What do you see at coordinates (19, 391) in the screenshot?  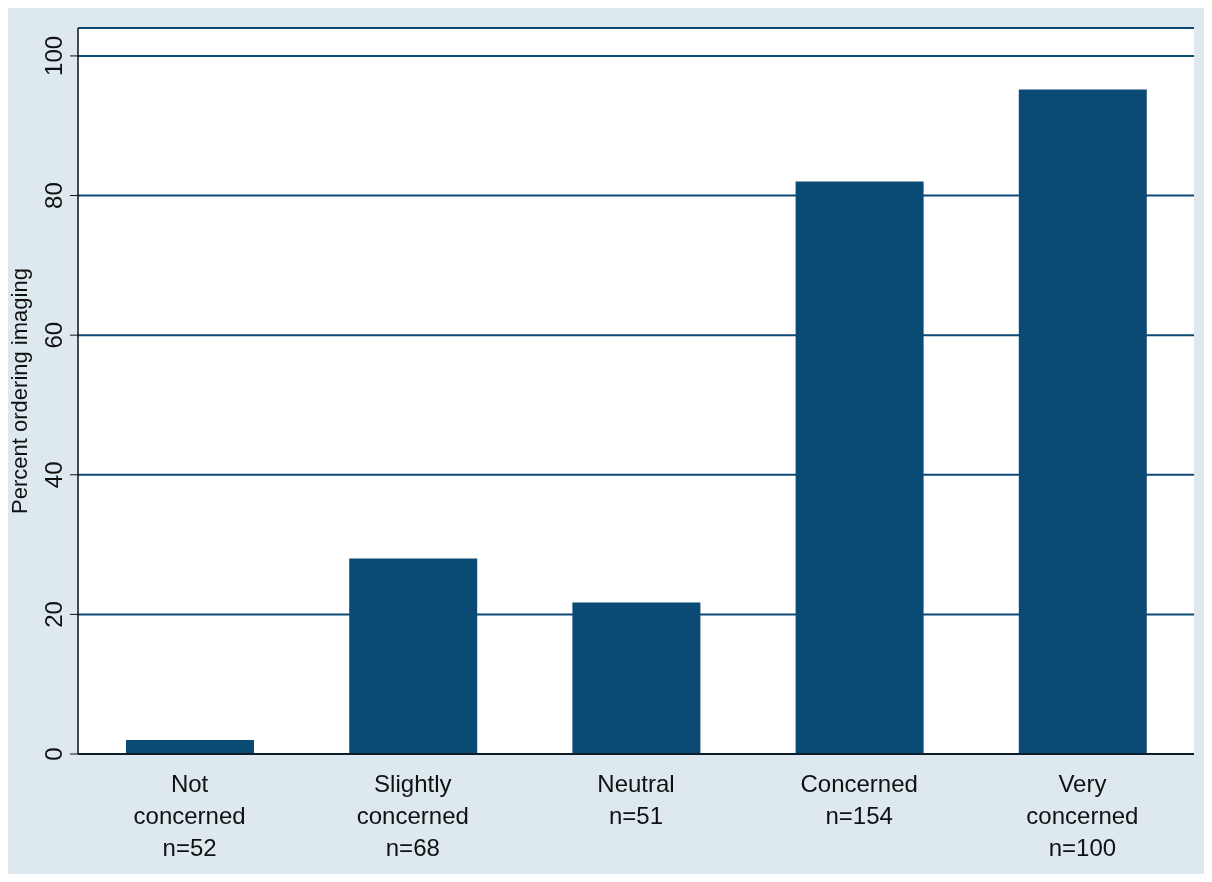 I see `y-axis-title: Percent ordering imaging` at bounding box center [19, 391].